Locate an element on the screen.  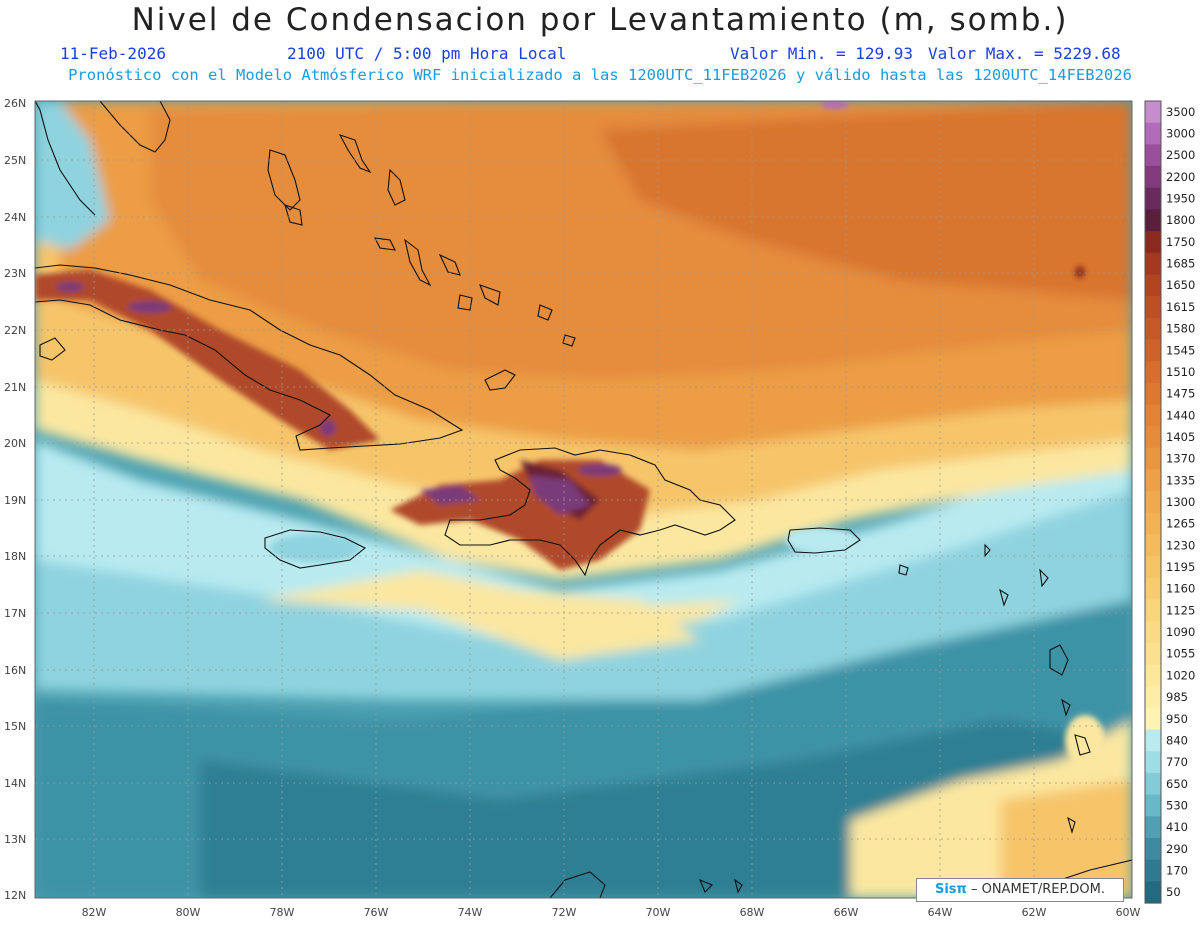
colorbar-label: 1230 is located at coordinates (1180, 545).